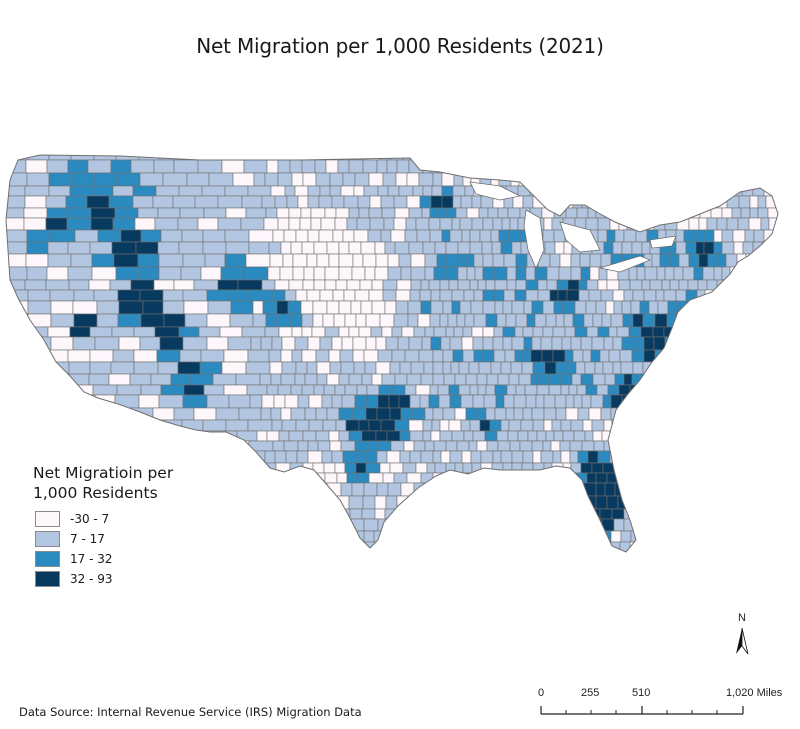  What do you see at coordinates (123, 579) in the screenshot?
I see `legend-item-class-4: 32 - 93` at bounding box center [123, 579].